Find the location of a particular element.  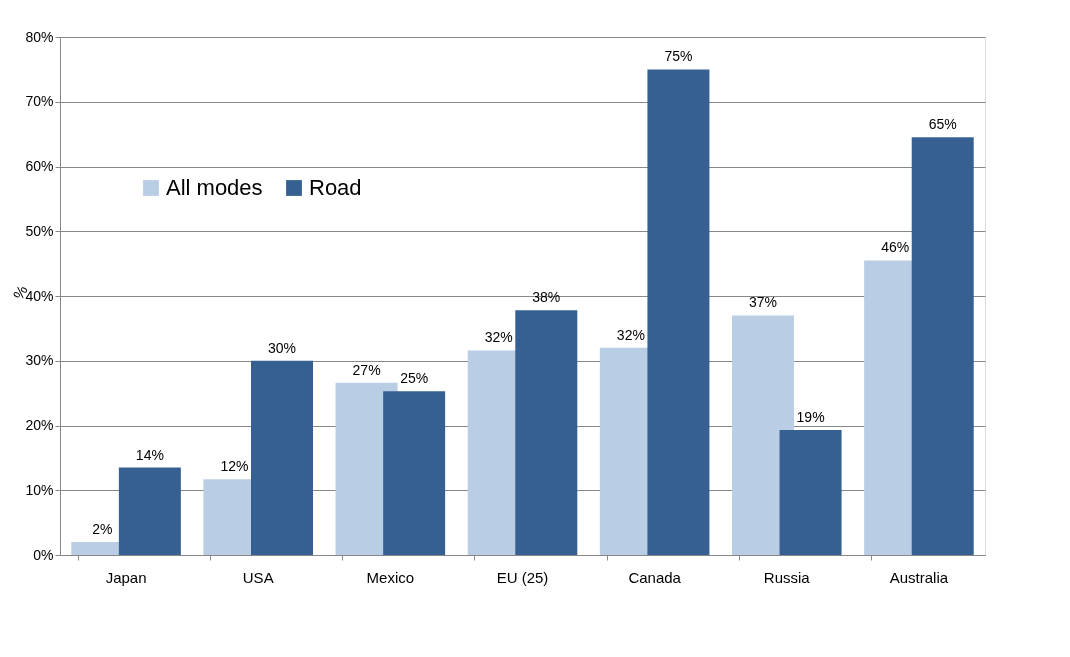

x-tick-label: Canada is located at coordinates (655, 577).